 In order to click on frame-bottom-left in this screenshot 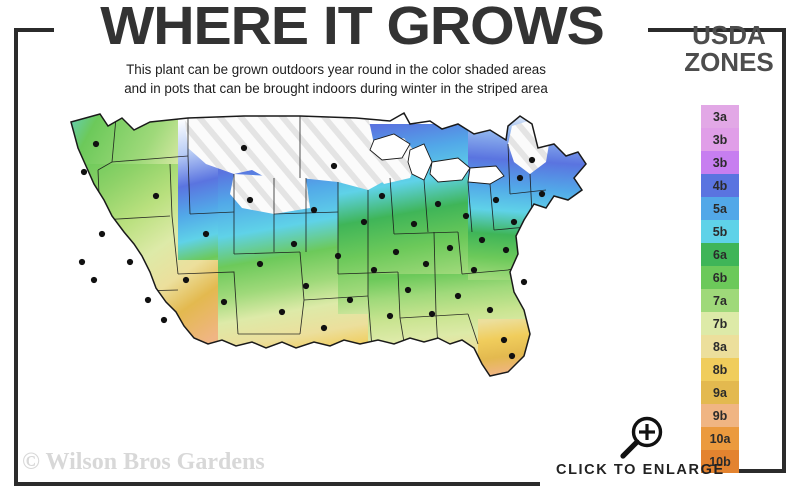, I will do `click(277, 484)`.